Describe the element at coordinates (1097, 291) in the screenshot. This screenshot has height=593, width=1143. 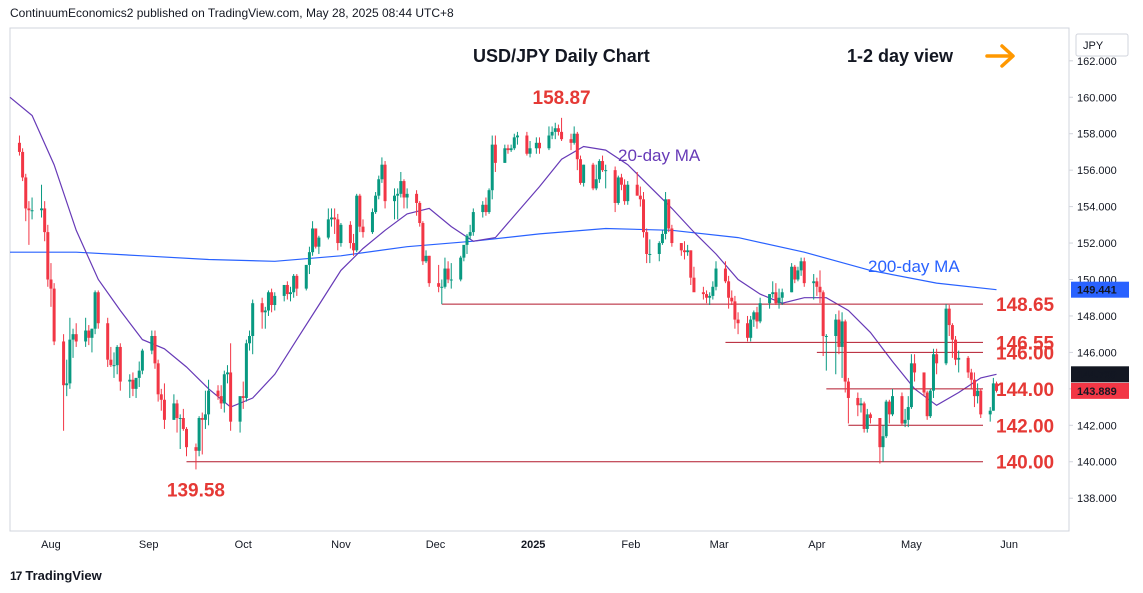
I see `price-tag-label: 149.441` at that location.